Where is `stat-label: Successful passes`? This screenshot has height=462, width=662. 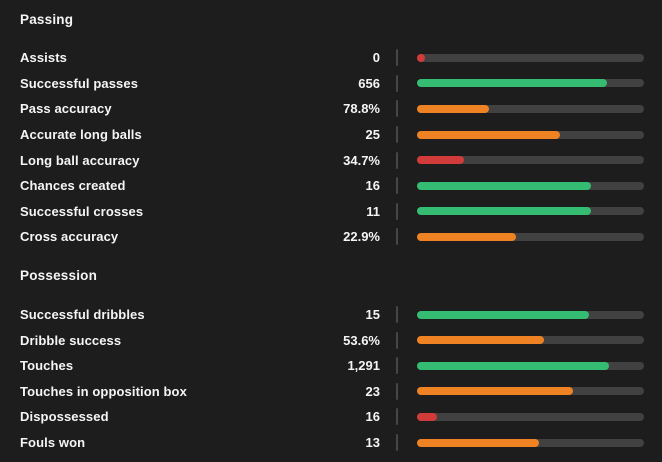 stat-label: Successful passes is located at coordinates (79, 83).